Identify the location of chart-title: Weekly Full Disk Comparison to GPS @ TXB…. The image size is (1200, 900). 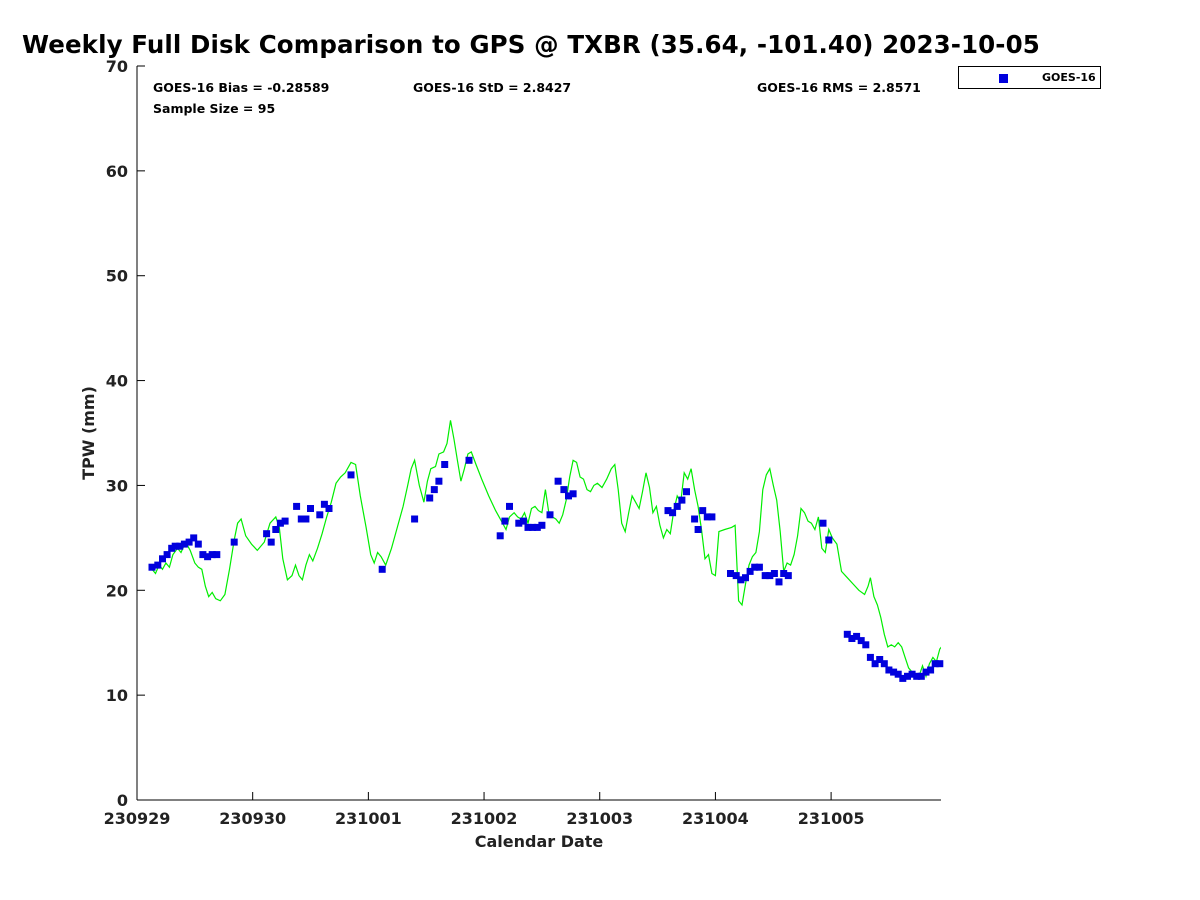
(531, 44).